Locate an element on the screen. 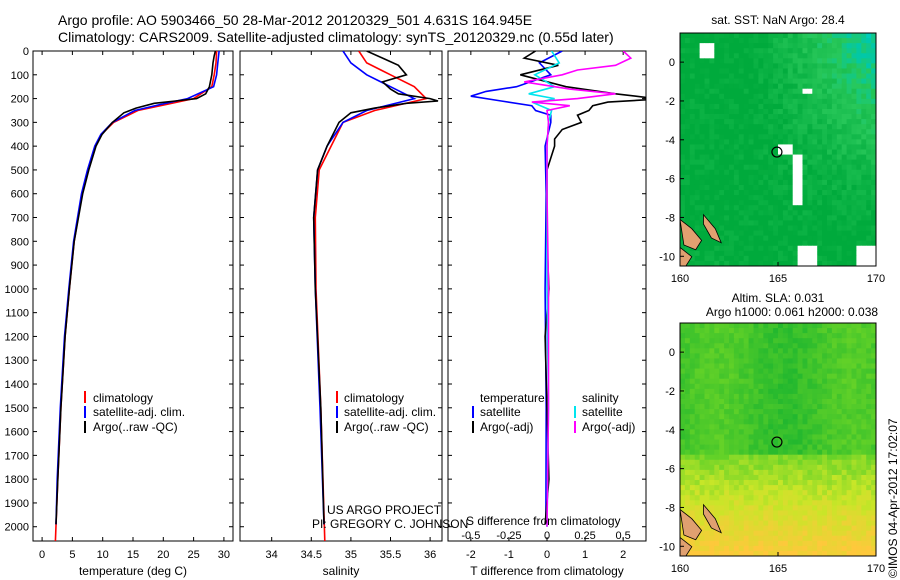 The height and width of the screenshot is (580, 900). land-mass is located at coordinates (712, 518).